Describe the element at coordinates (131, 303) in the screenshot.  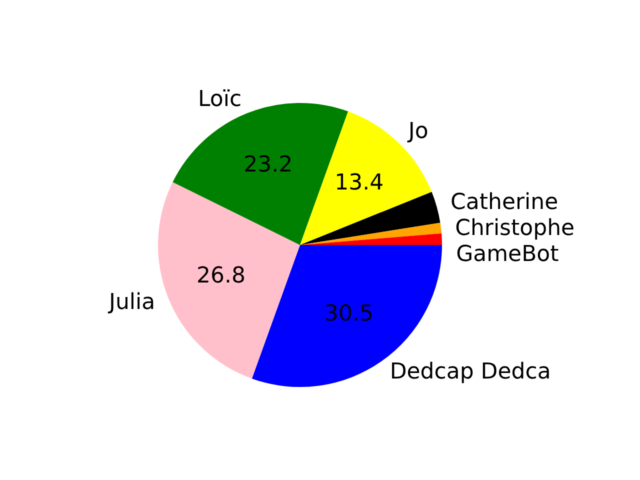
I see `slice-label: Julia` at that location.